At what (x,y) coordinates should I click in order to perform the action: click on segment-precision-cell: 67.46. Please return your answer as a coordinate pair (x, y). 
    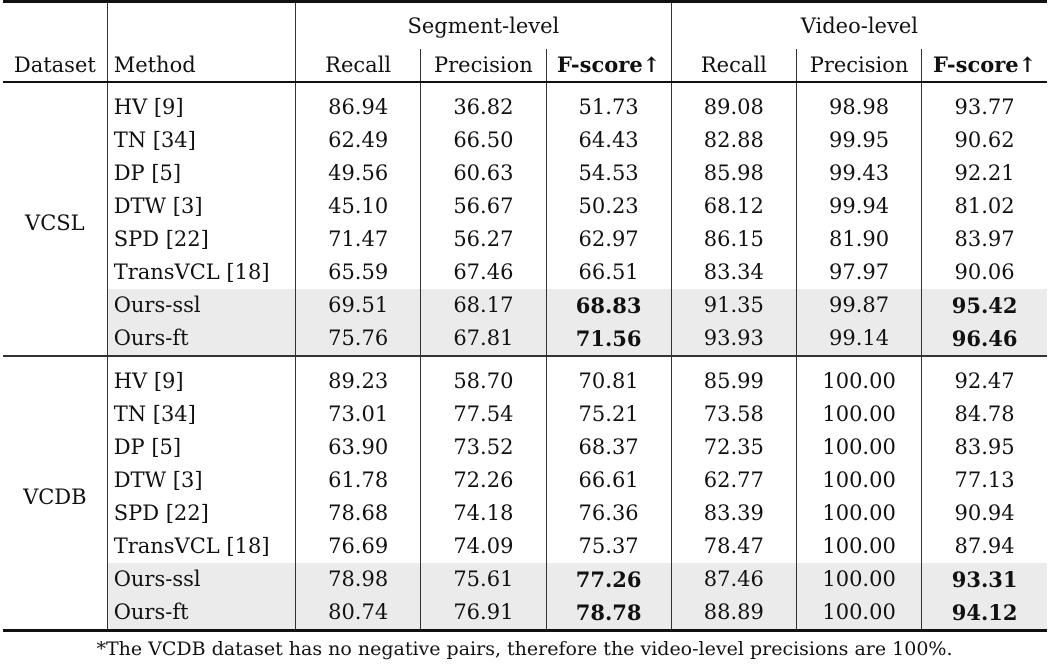
    Looking at the image, I should click on (483, 272).